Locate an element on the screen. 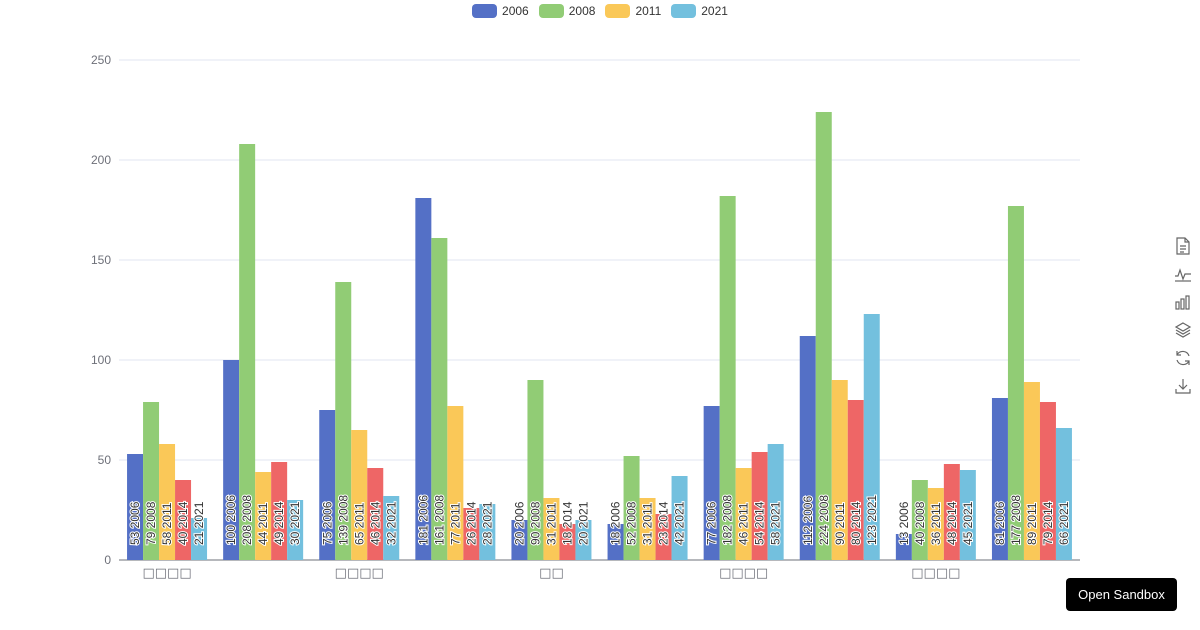 The image size is (1200, 630). bar-data-label: 40 2008 is located at coordinates (920, 523).